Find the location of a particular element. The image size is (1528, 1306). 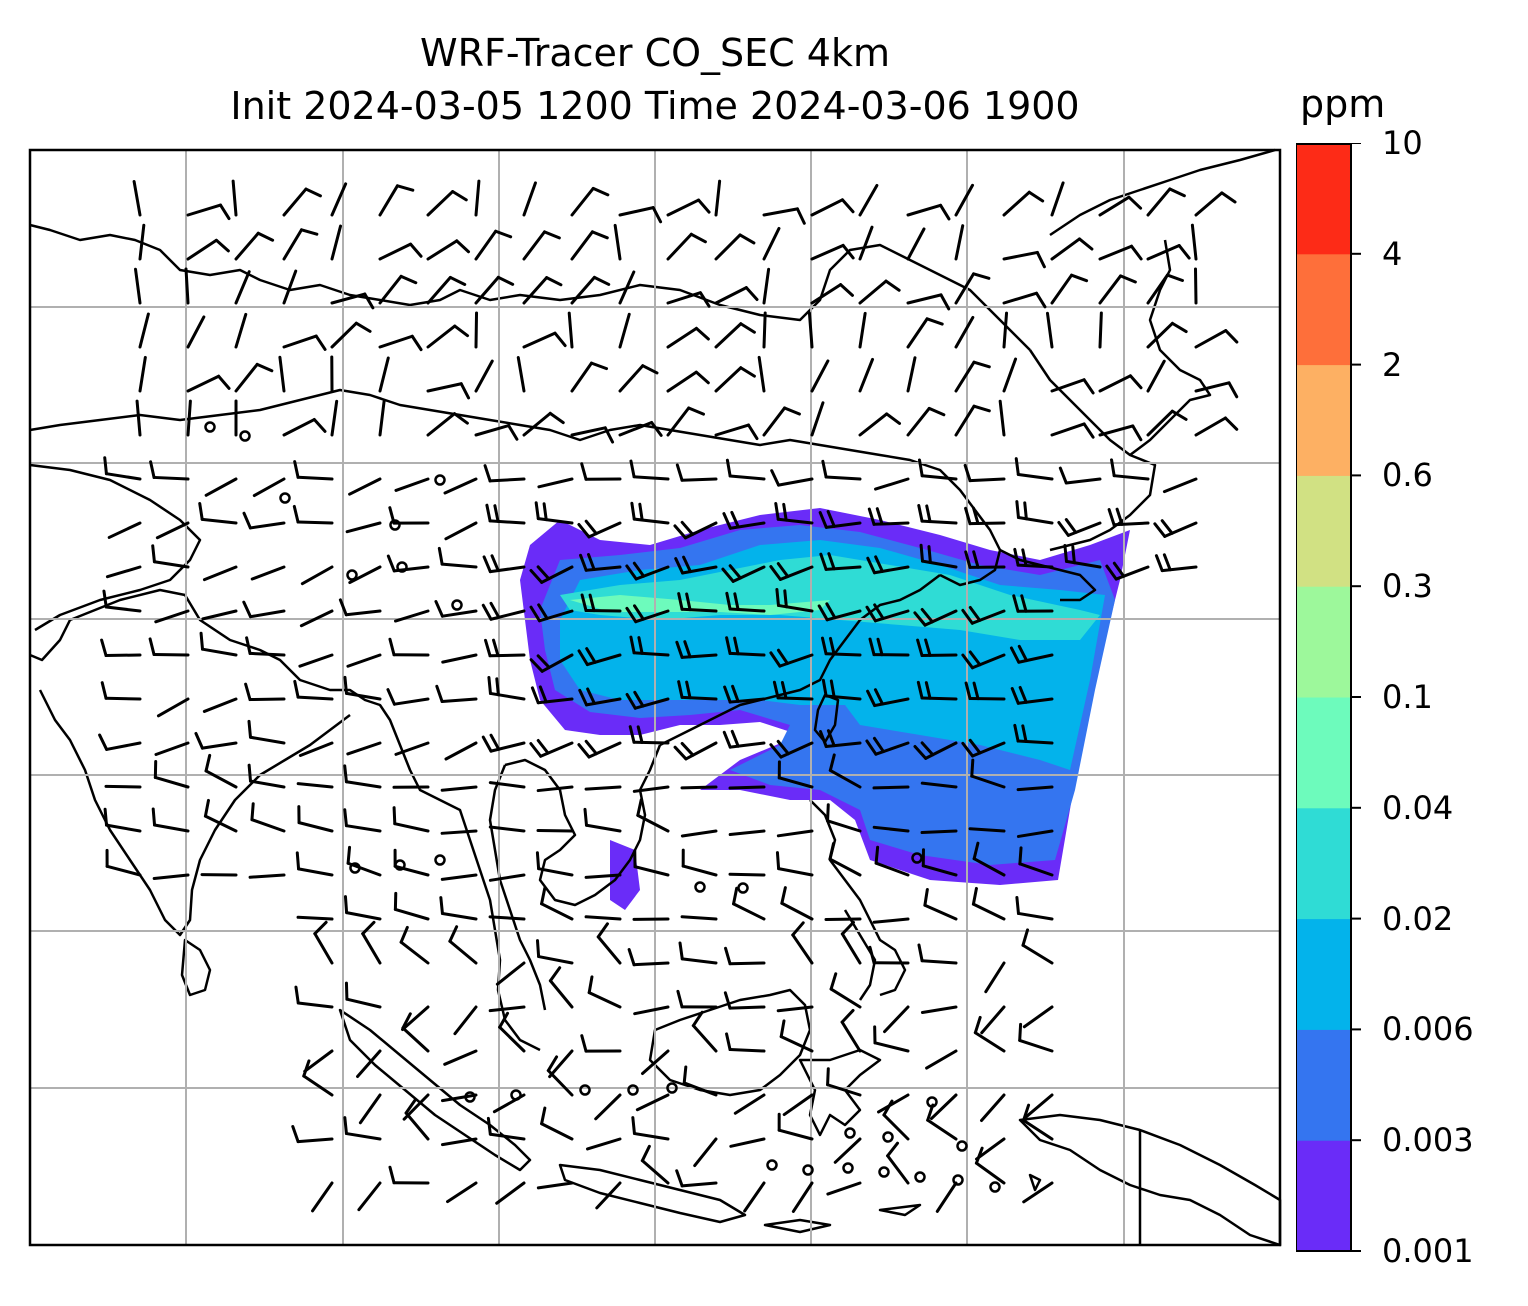

colorbar-segment is located at coordinates (1323, 1085).